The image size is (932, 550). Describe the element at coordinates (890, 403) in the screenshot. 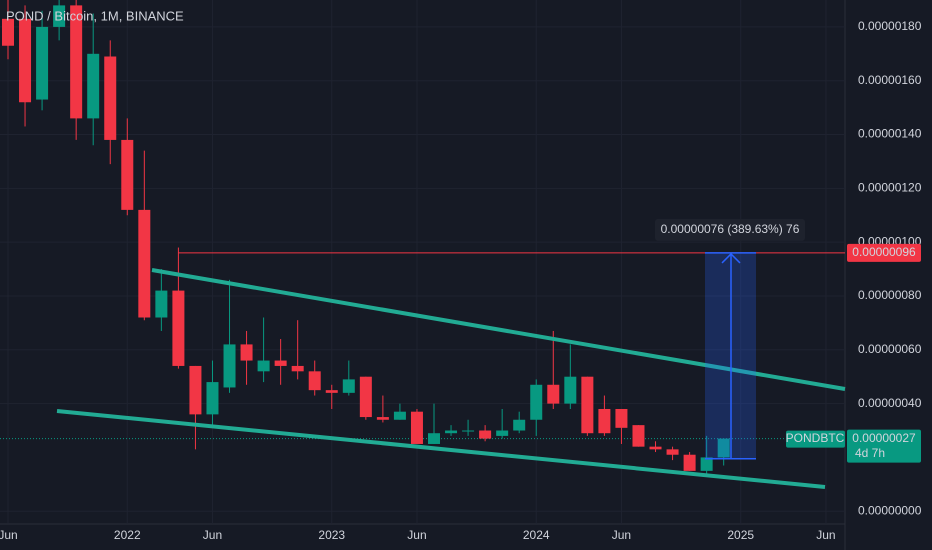

I see `y-tick-label: 0.00000040` at that location.